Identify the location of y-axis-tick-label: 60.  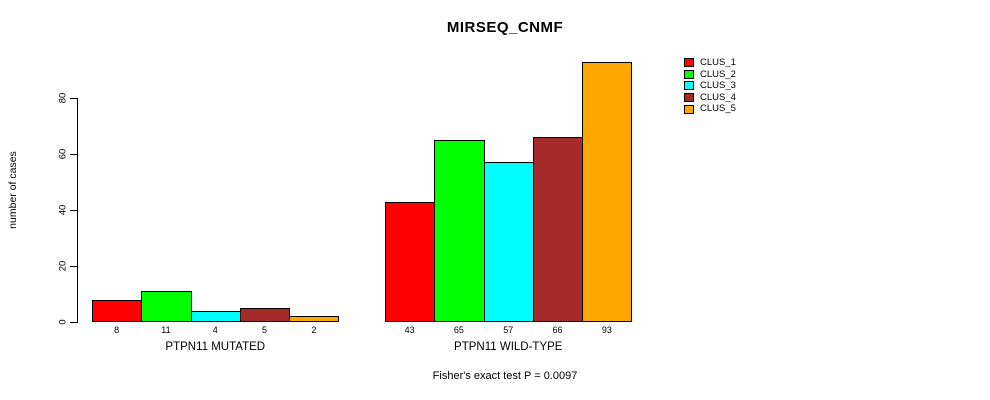
(63, 154).